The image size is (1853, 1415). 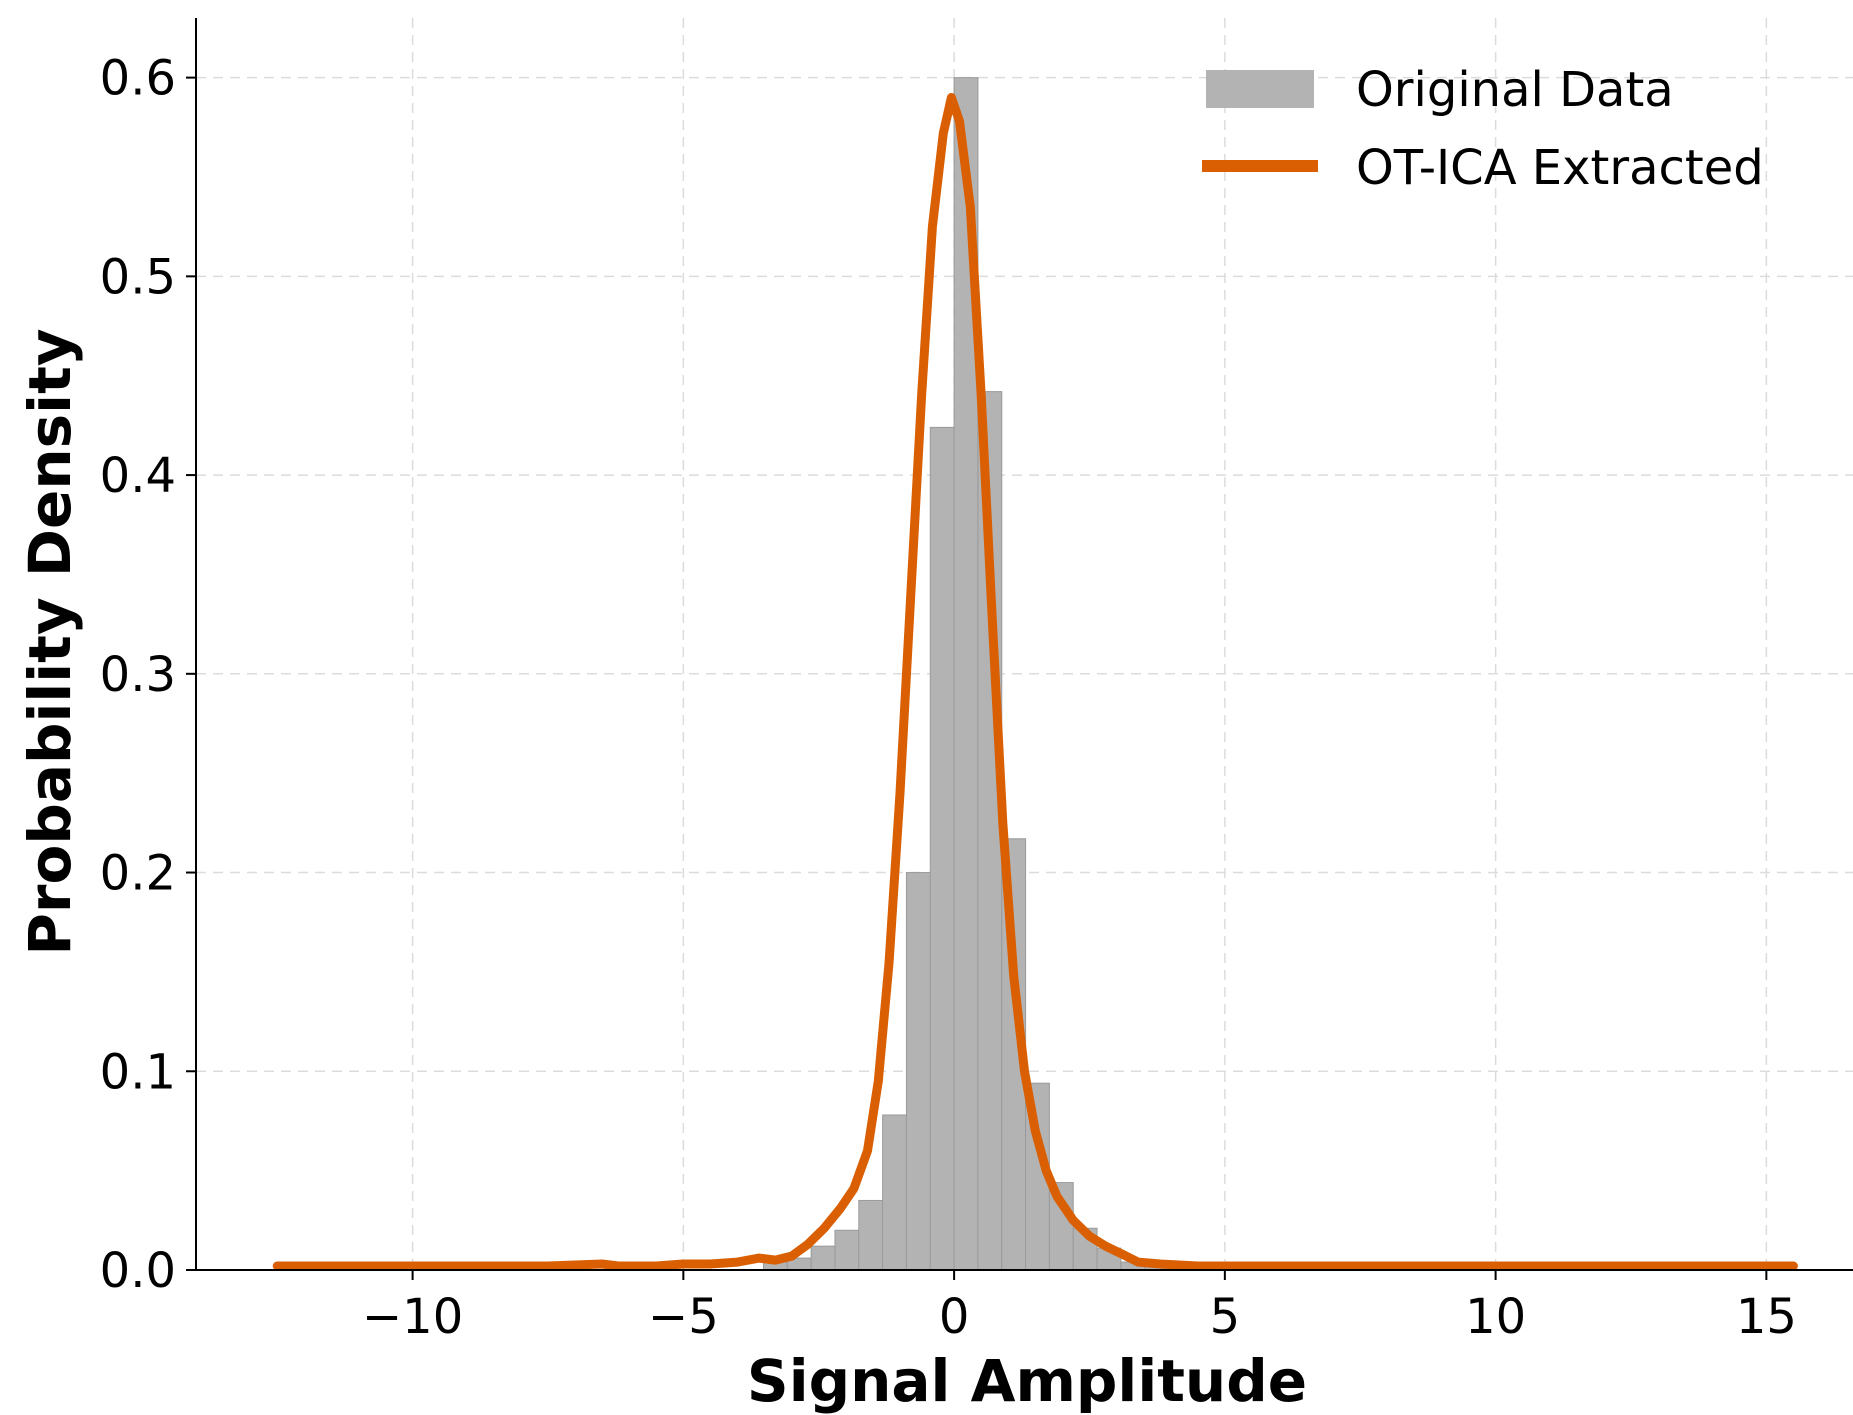 What do you see at coordinates (138, 675) in the screenshot?
I see `y-tick-label: 0.3` at bounding box center [138, 675].